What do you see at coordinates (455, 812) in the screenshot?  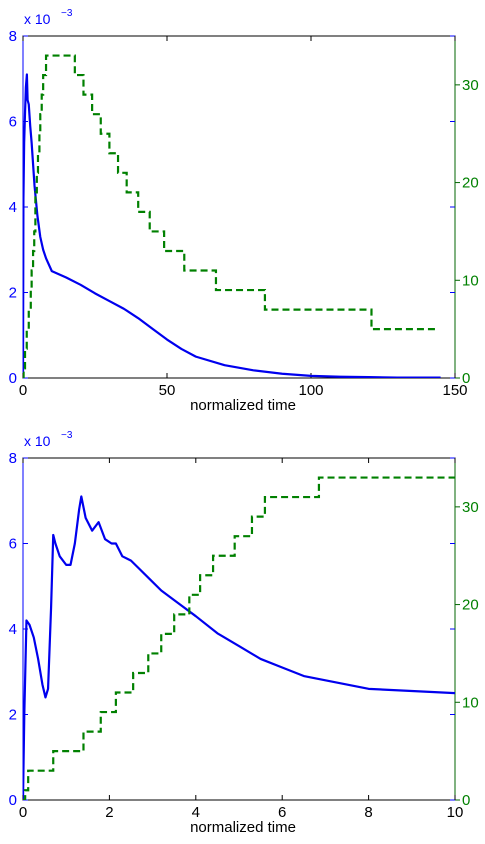 I see `x-tick-label: 10` at bounding box center [455, 812].